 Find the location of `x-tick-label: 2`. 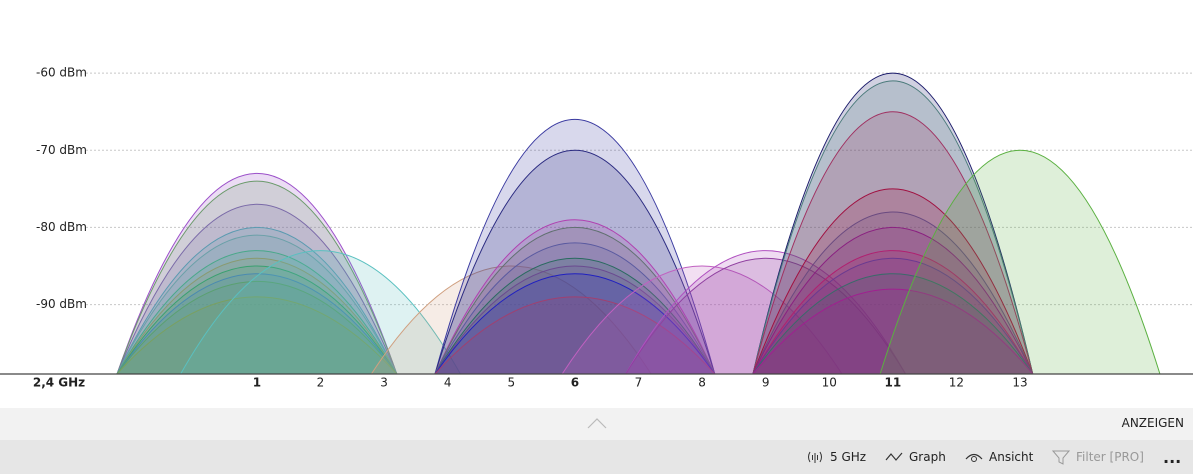

x-tick-label: 2 is located at coordinates (321, 383).